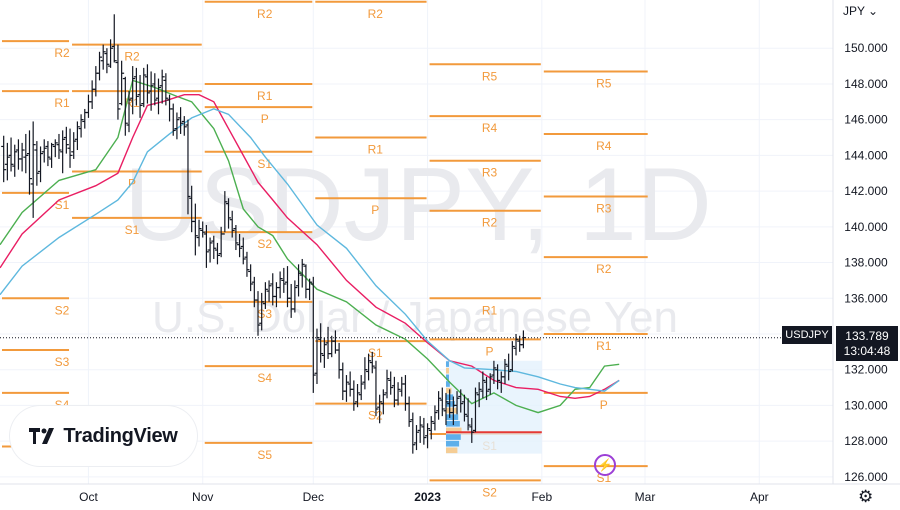 This screenshot has width=900, height=510. Describe the element at coordinates (605, 465) in the screenshot. I see `lightning-icon: ⚡` at that location.